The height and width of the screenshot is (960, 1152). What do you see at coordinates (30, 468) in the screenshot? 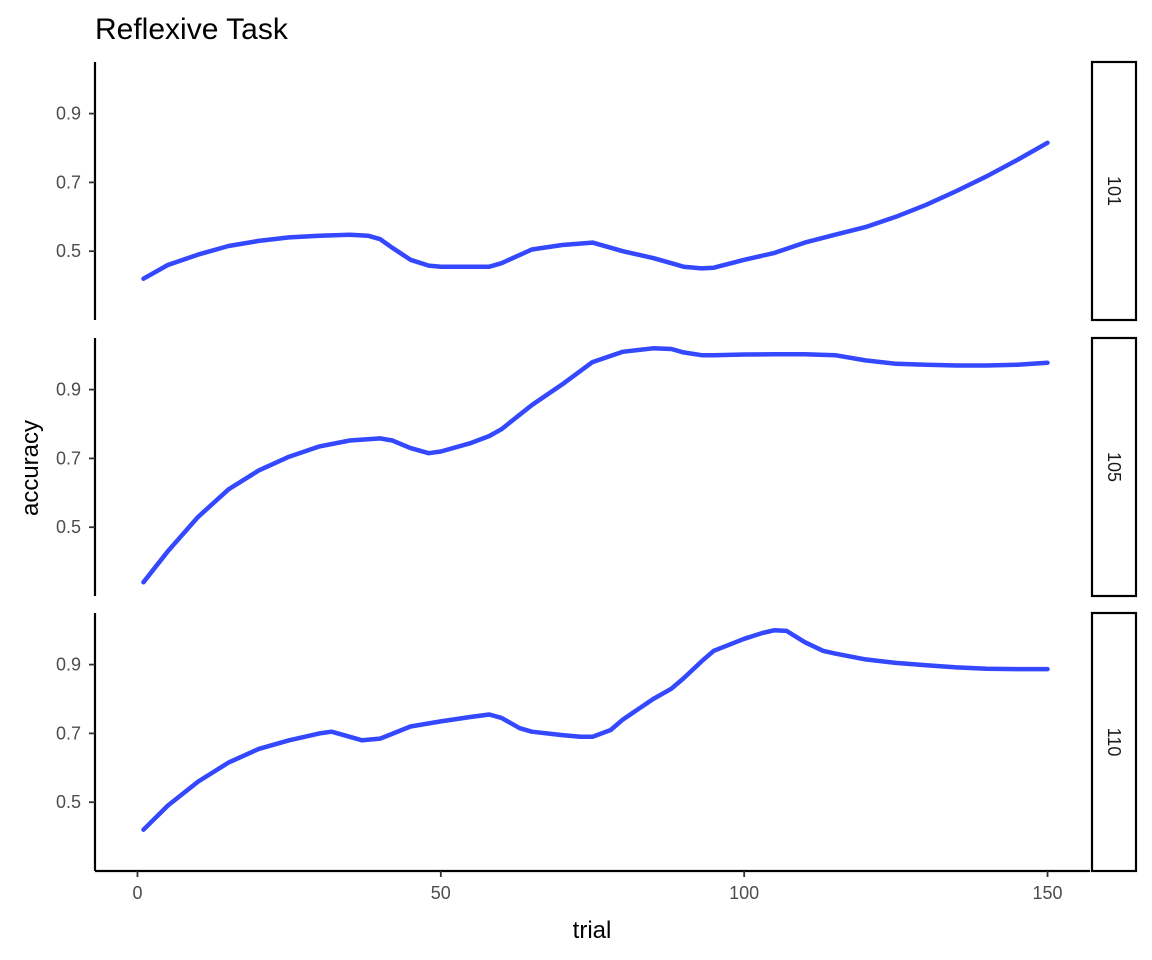
I see `y-axis-title: accuracy` at bounding box center [30, 468].